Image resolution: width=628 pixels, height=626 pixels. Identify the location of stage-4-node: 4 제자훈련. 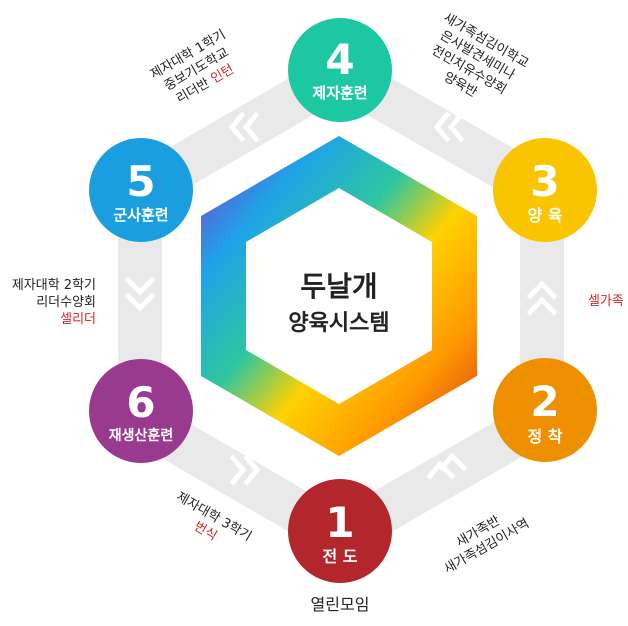
(340, 70).